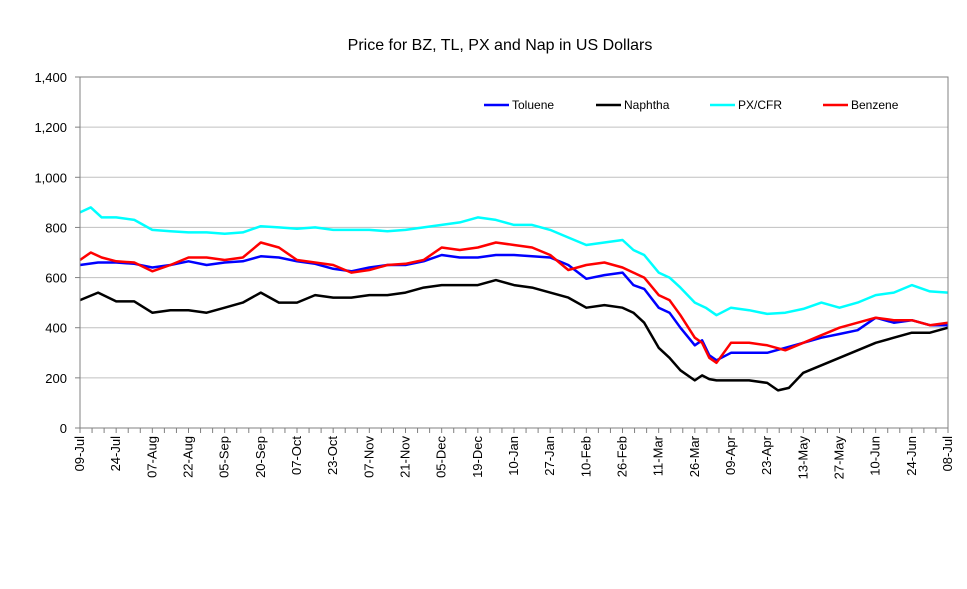 This screenshot has height=589, width=967. What do you see at coordinates (260, 457) in the screenshot?
I see `x-tick-label: 20-Sep` at bounding box center [260, 457].